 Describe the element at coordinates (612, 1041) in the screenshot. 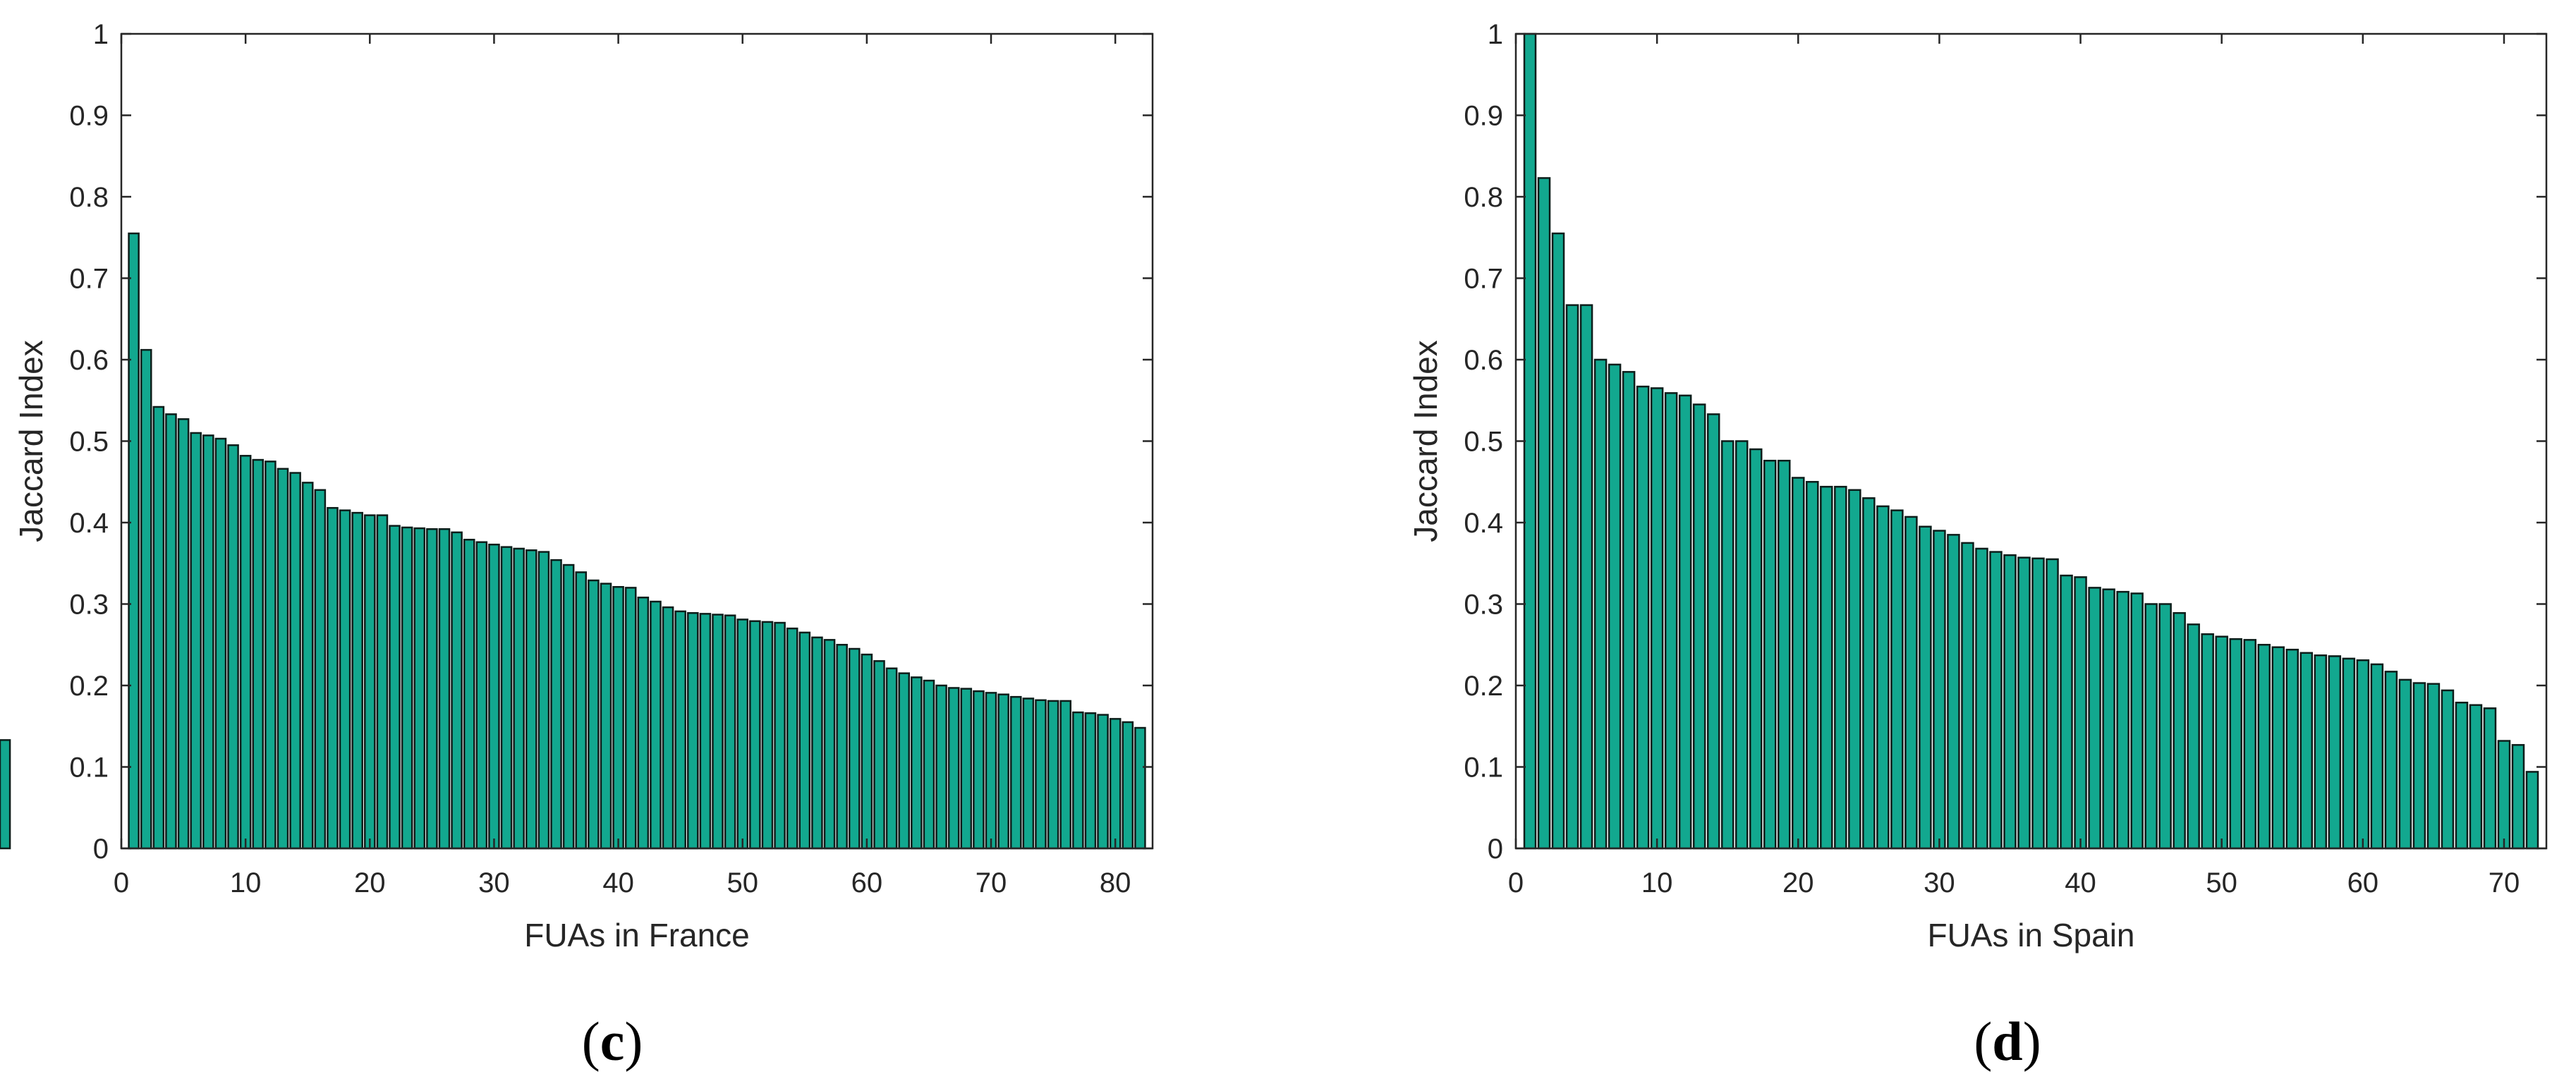

I see `panel-label: (c)` at that location.